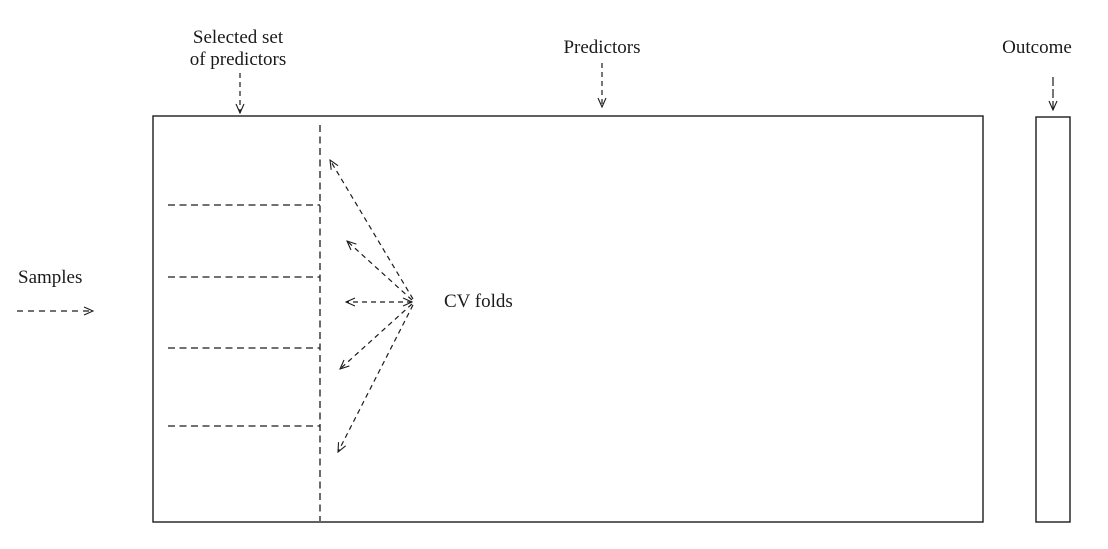 This screenshot has height=549, width=1108. What do you see at coordinates (1053, 319) in the screenshot?
I see `outcome-column-rect` at bounding box center [1053, 319].